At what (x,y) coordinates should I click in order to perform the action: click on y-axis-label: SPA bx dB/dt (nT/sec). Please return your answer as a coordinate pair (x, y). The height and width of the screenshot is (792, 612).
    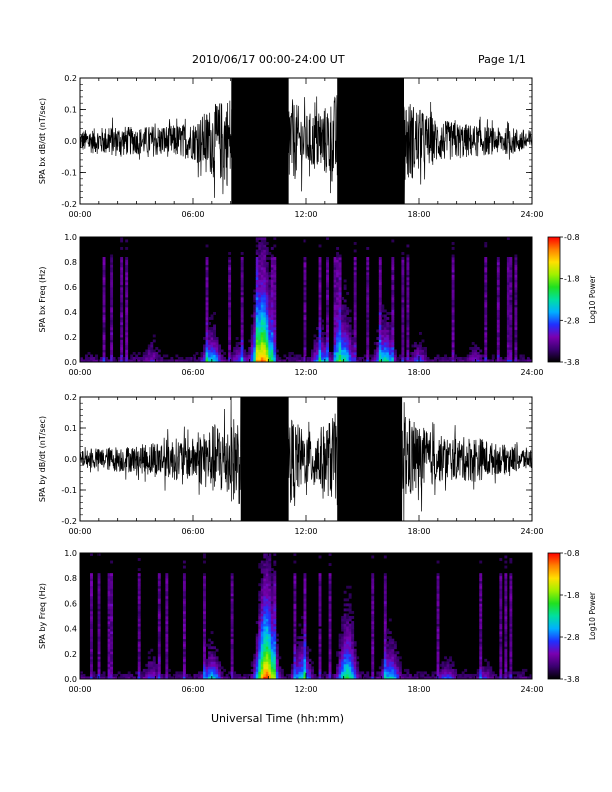
    Looking at the image, I should click on (42, 141).